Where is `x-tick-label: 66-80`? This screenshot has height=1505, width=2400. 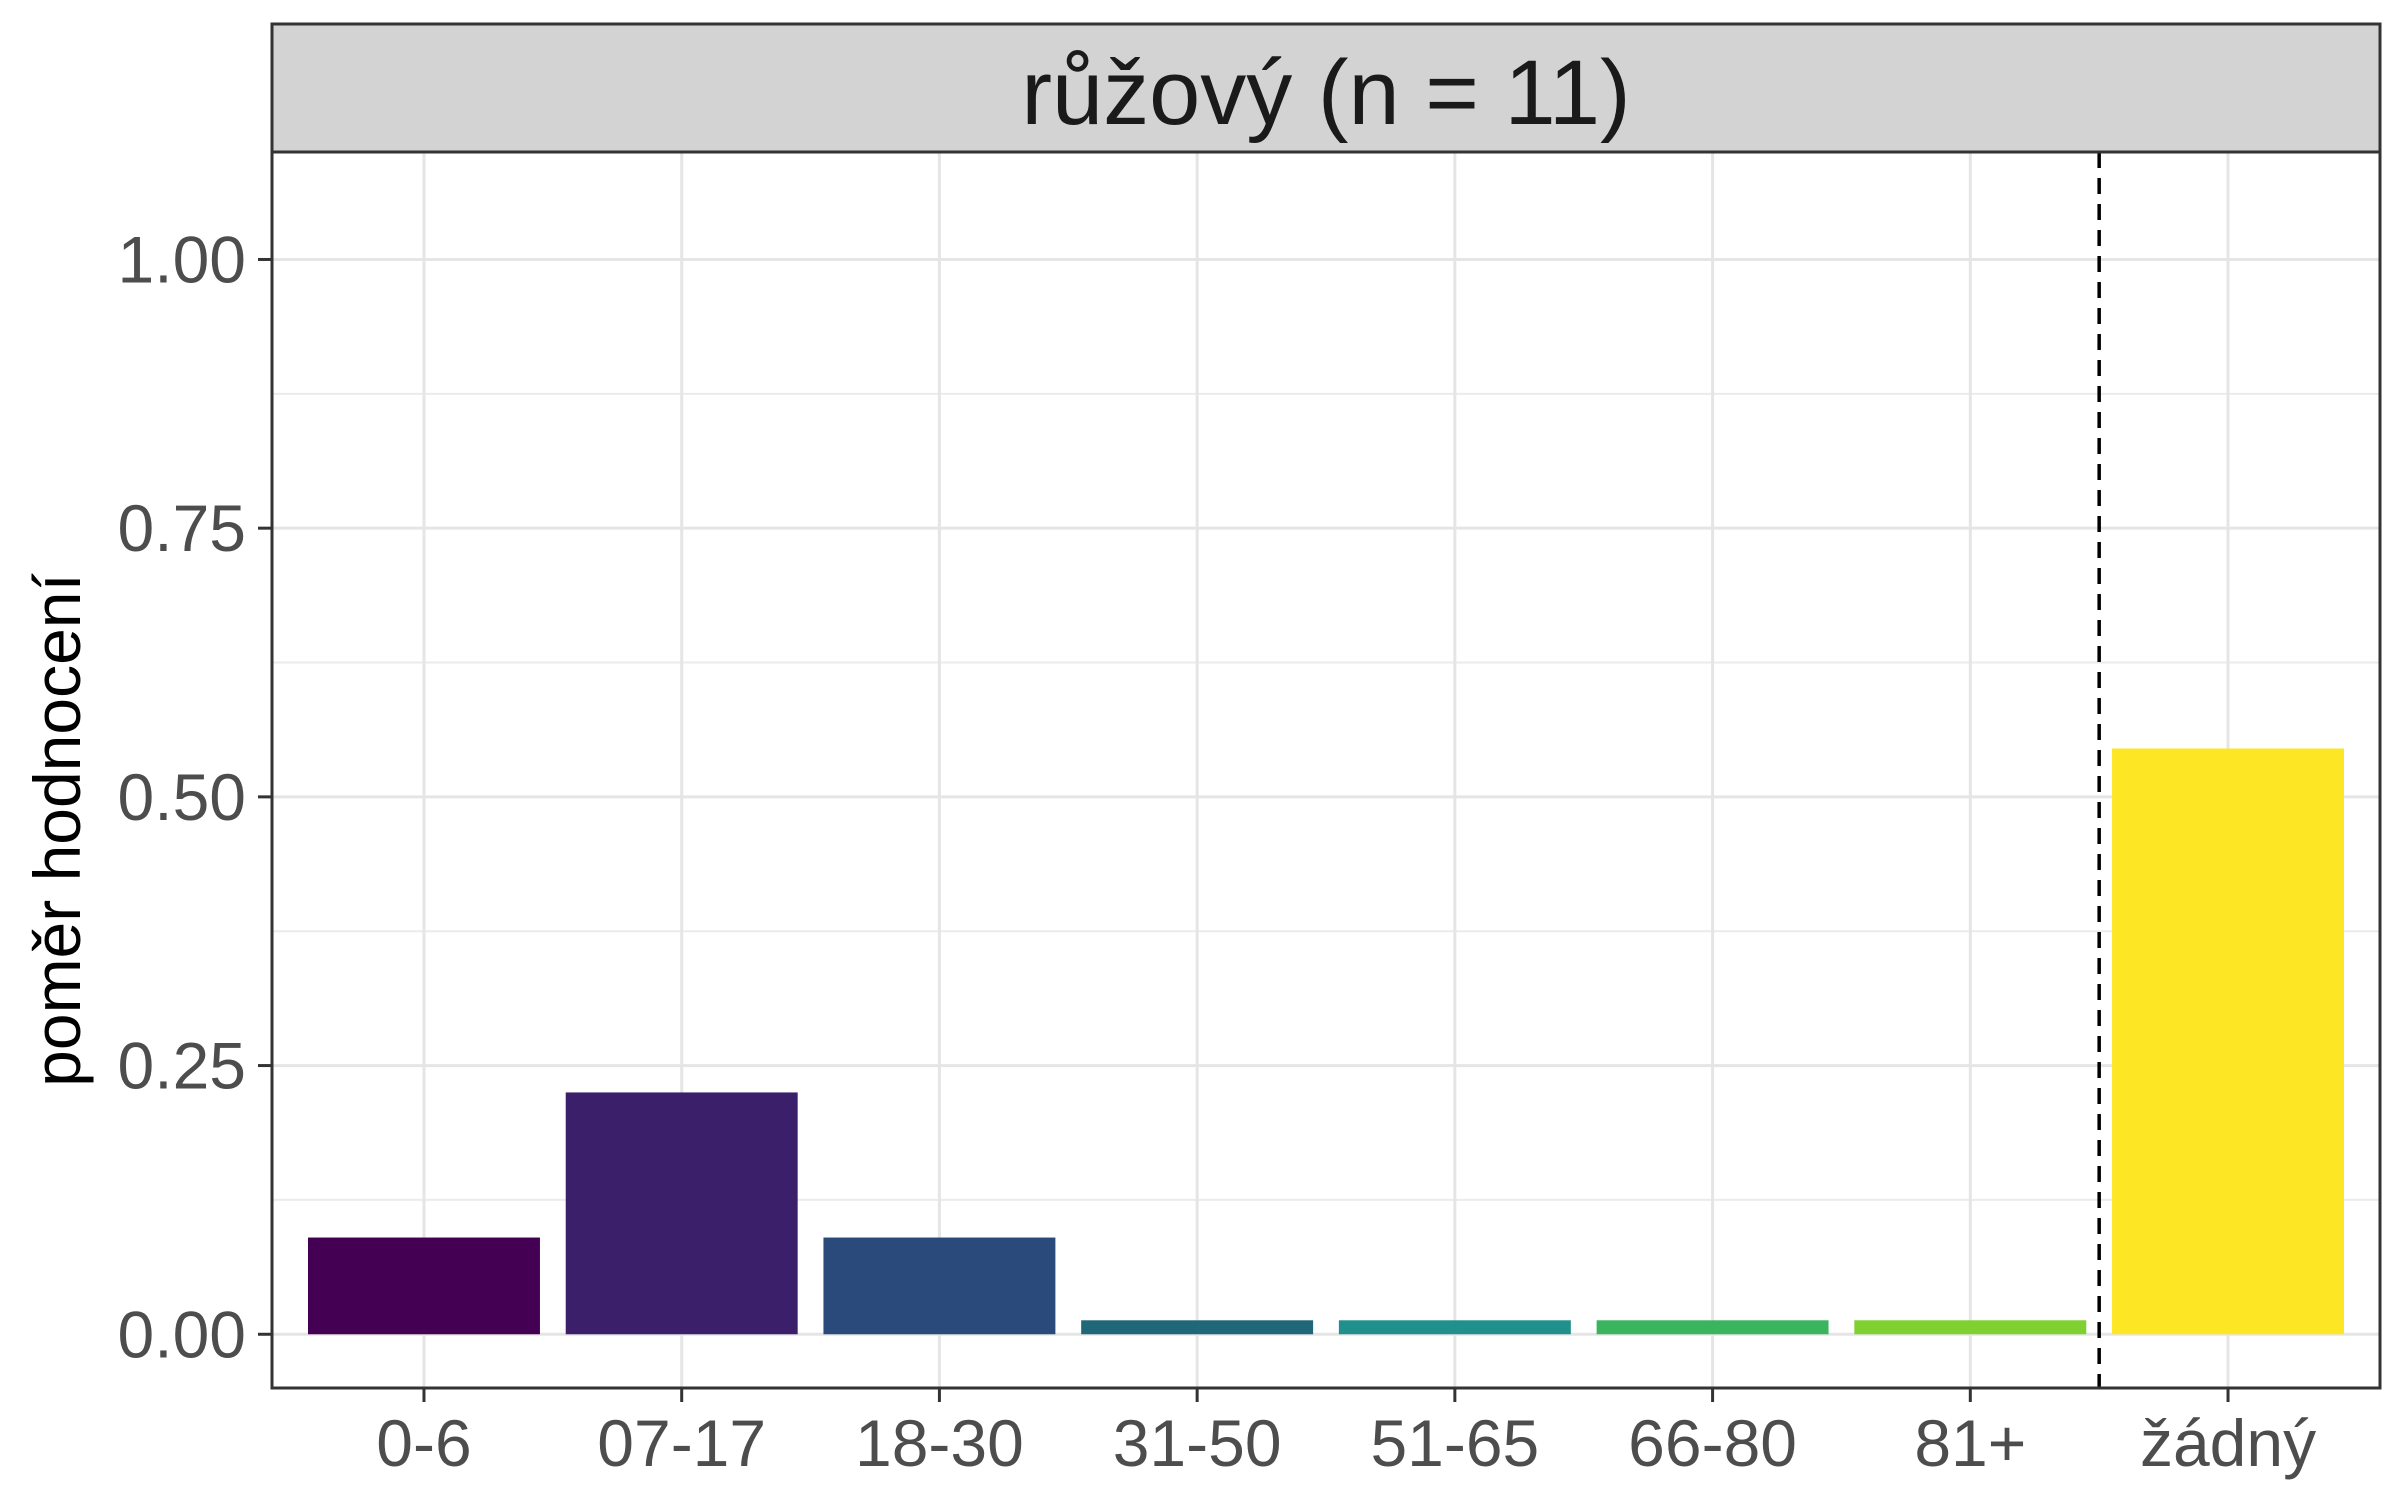
x-tick-label: 66-80 is located at coordinates (1712, 1443).